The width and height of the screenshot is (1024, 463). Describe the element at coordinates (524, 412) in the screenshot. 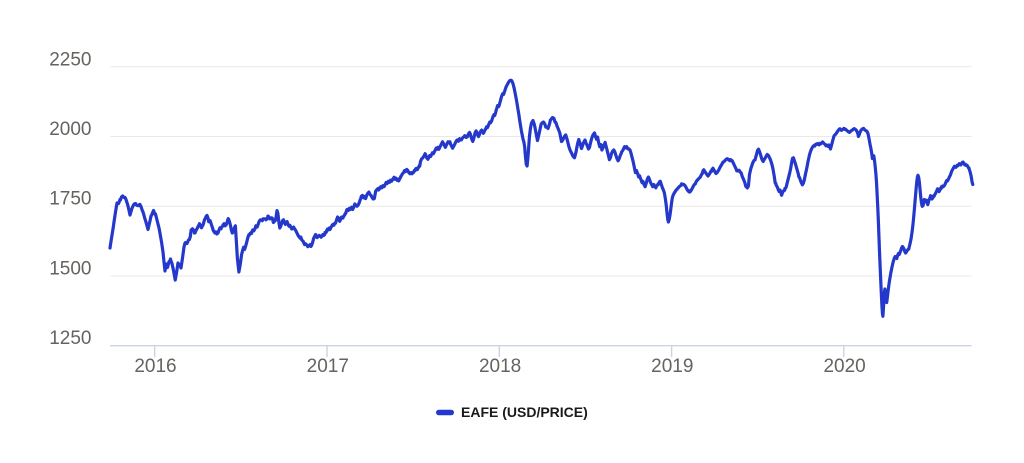

I see `svg-text: EAFE (USD/PRICE)` at that location.